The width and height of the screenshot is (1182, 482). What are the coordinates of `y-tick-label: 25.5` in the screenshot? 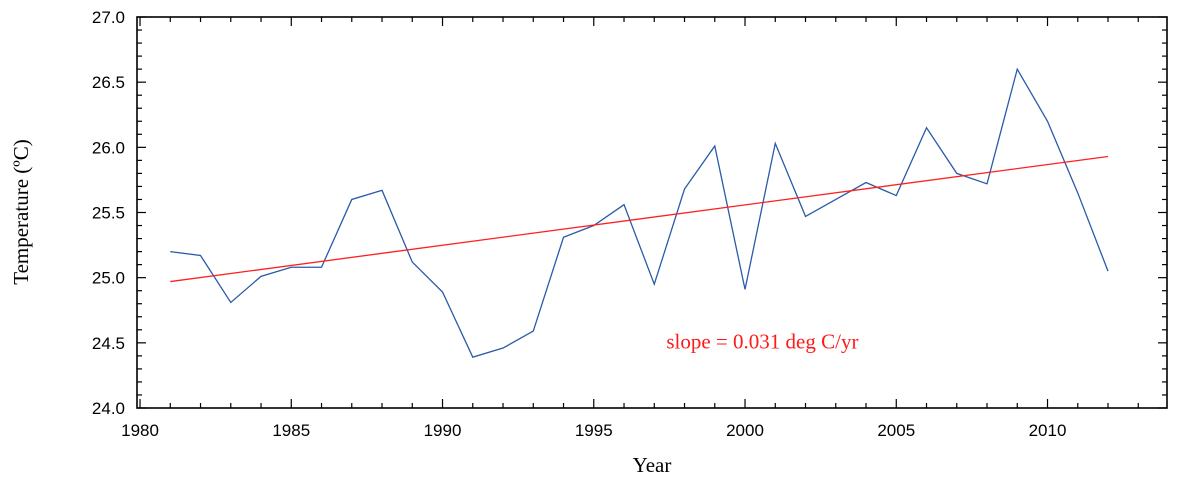 It's located at (108, 213).